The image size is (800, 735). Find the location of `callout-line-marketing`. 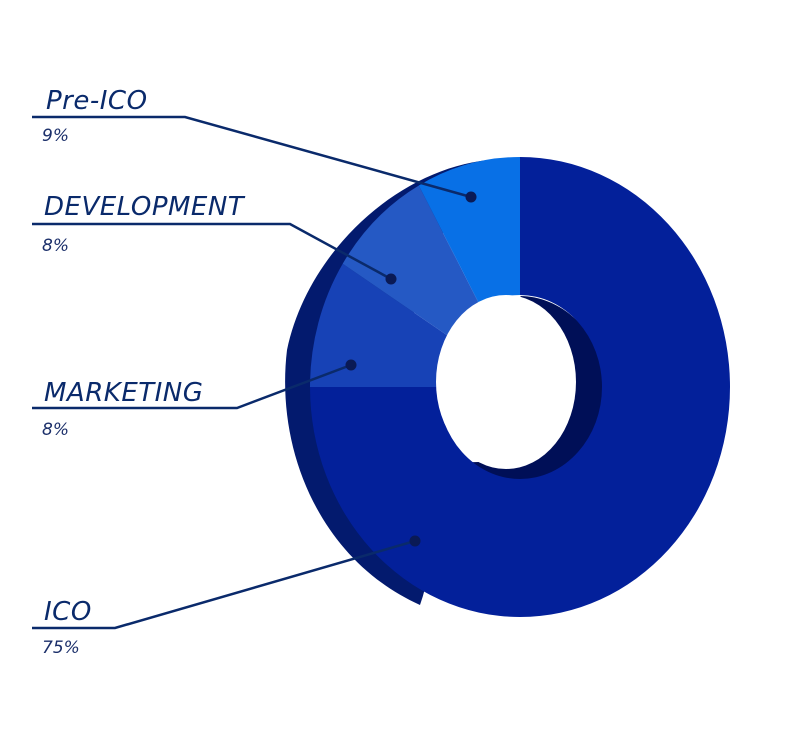

callout-line-marketing is located at coordinates (192, 386).